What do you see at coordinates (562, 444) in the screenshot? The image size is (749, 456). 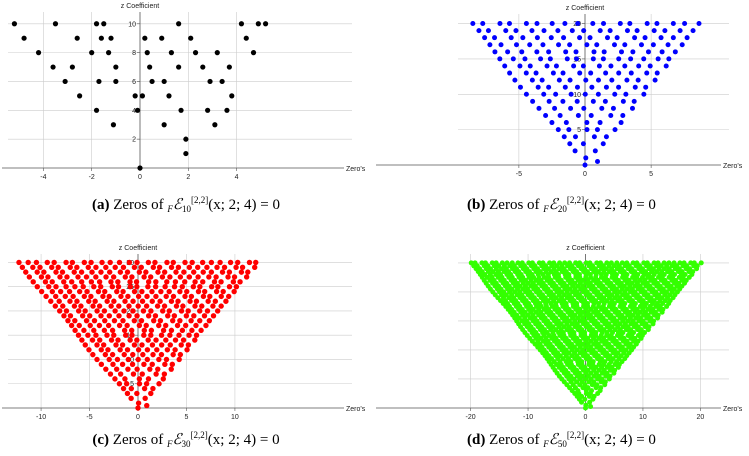 I see `caption-sub: 50` at bounding box center [562, 444].